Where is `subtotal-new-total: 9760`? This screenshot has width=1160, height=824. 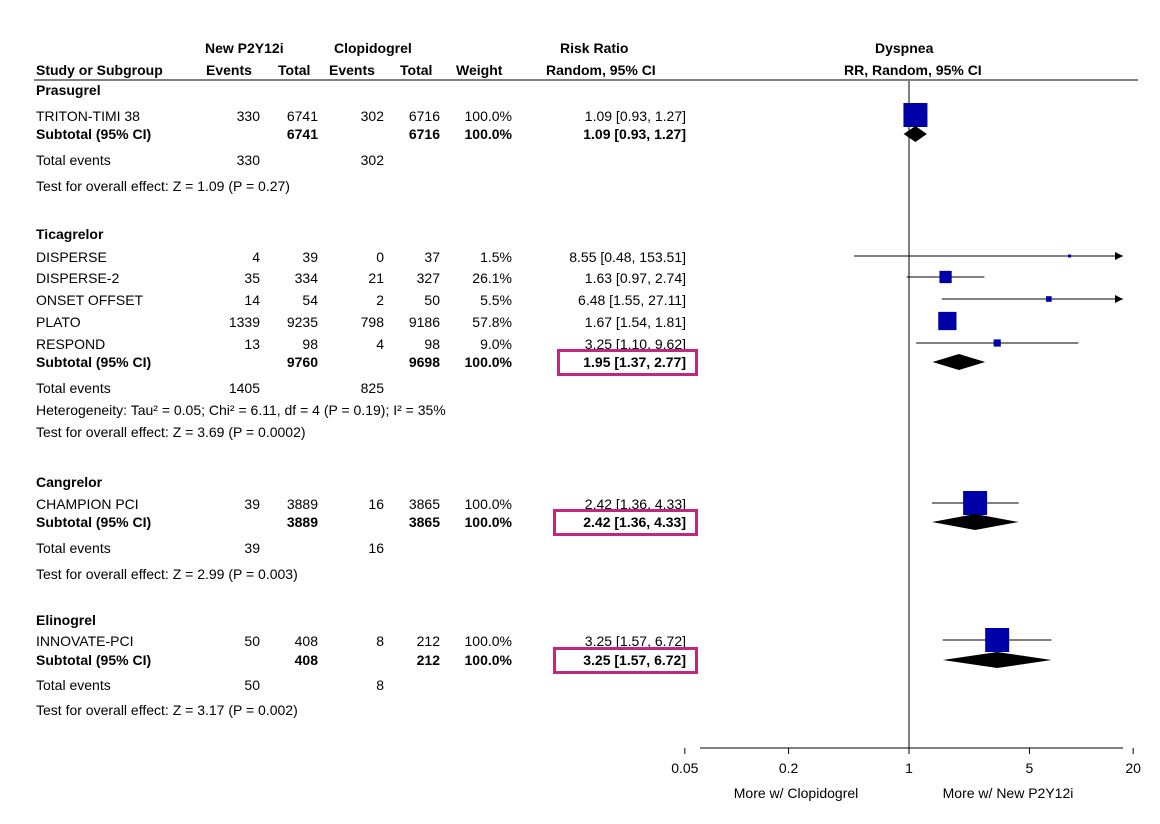
subtotal-new-total: 9760 is located at coordinates (302, 362).